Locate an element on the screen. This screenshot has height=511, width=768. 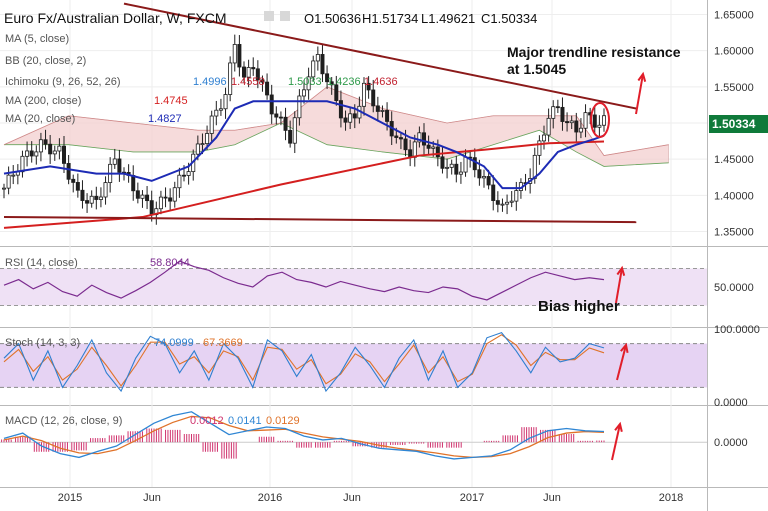
ohlc-high: H1.51734 is located at coordinates (390, 18).